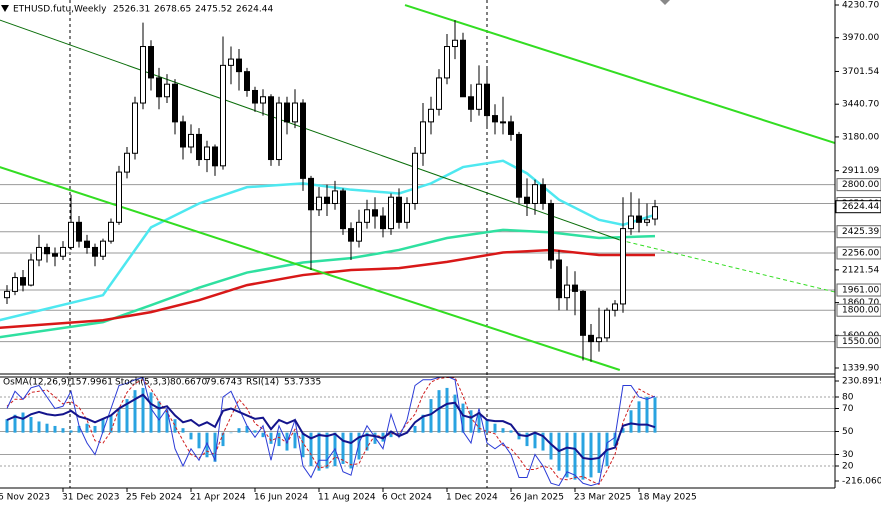 This screenshot has height=508, width=881. What do you see at coordinates (860, 342) in the screenshot?
I see `level-label: 1550.00` at bounding box center [860, 342].